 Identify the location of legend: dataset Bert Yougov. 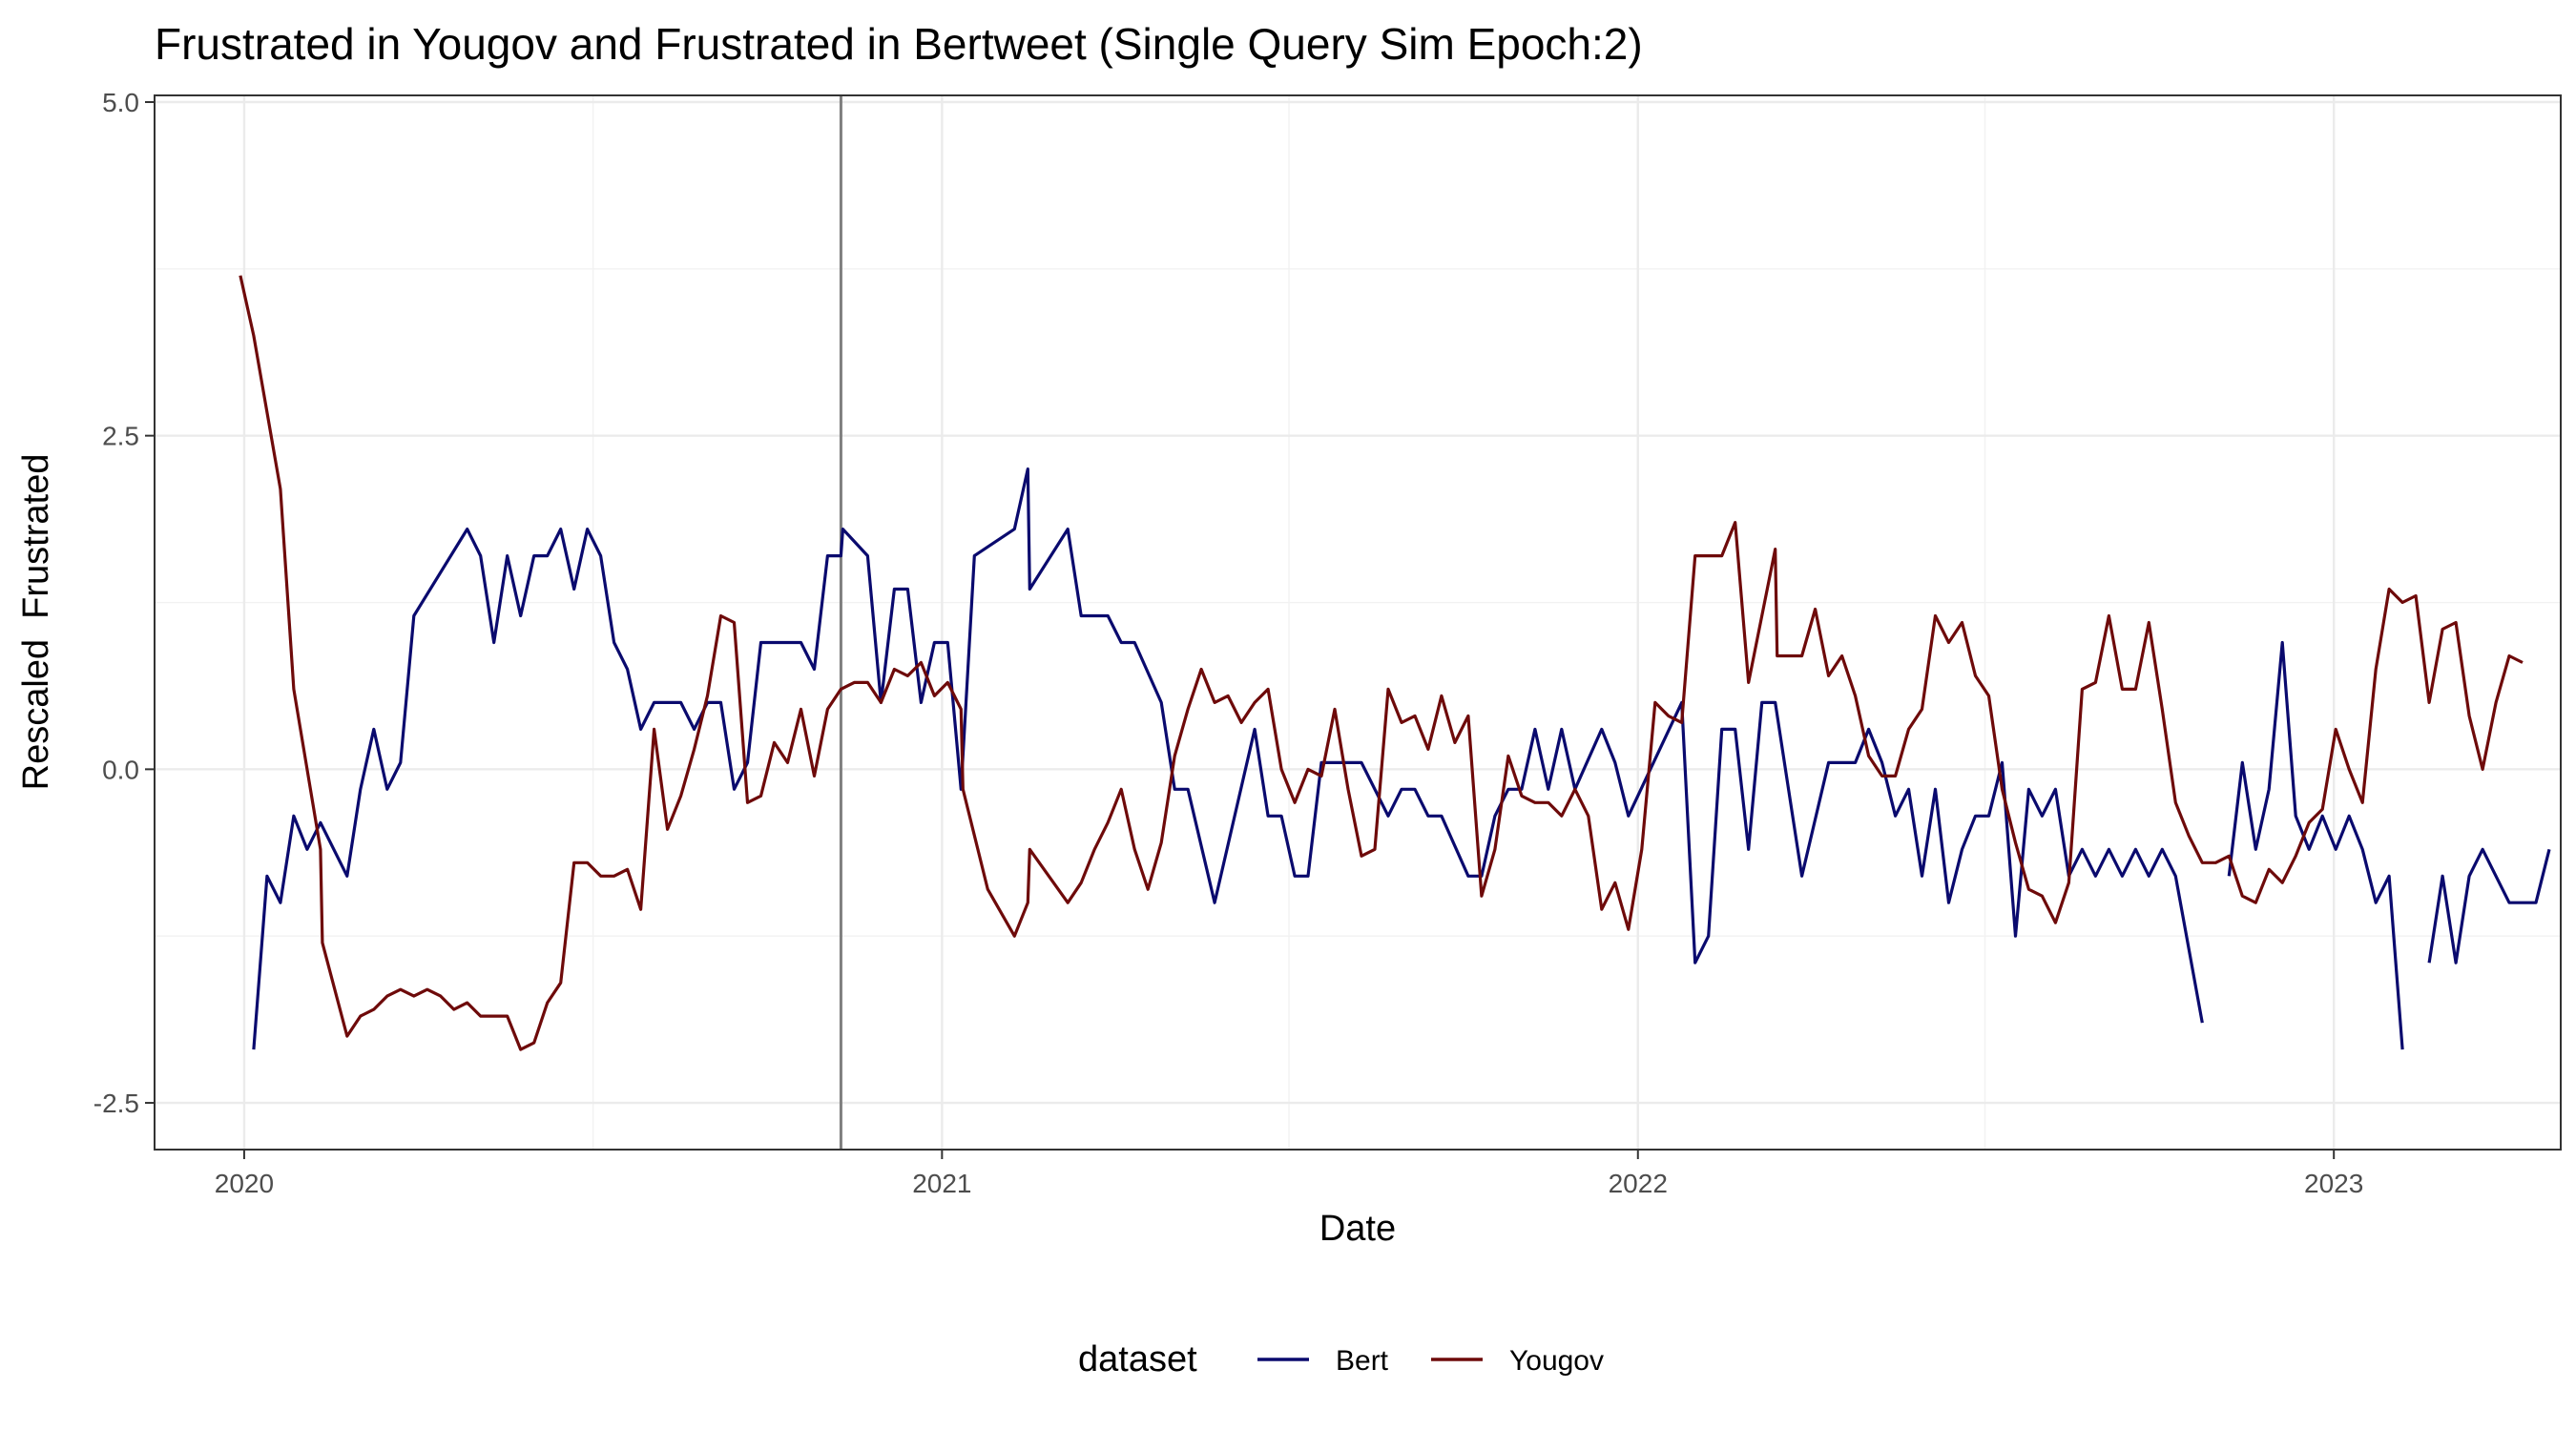
(1341, 1359).